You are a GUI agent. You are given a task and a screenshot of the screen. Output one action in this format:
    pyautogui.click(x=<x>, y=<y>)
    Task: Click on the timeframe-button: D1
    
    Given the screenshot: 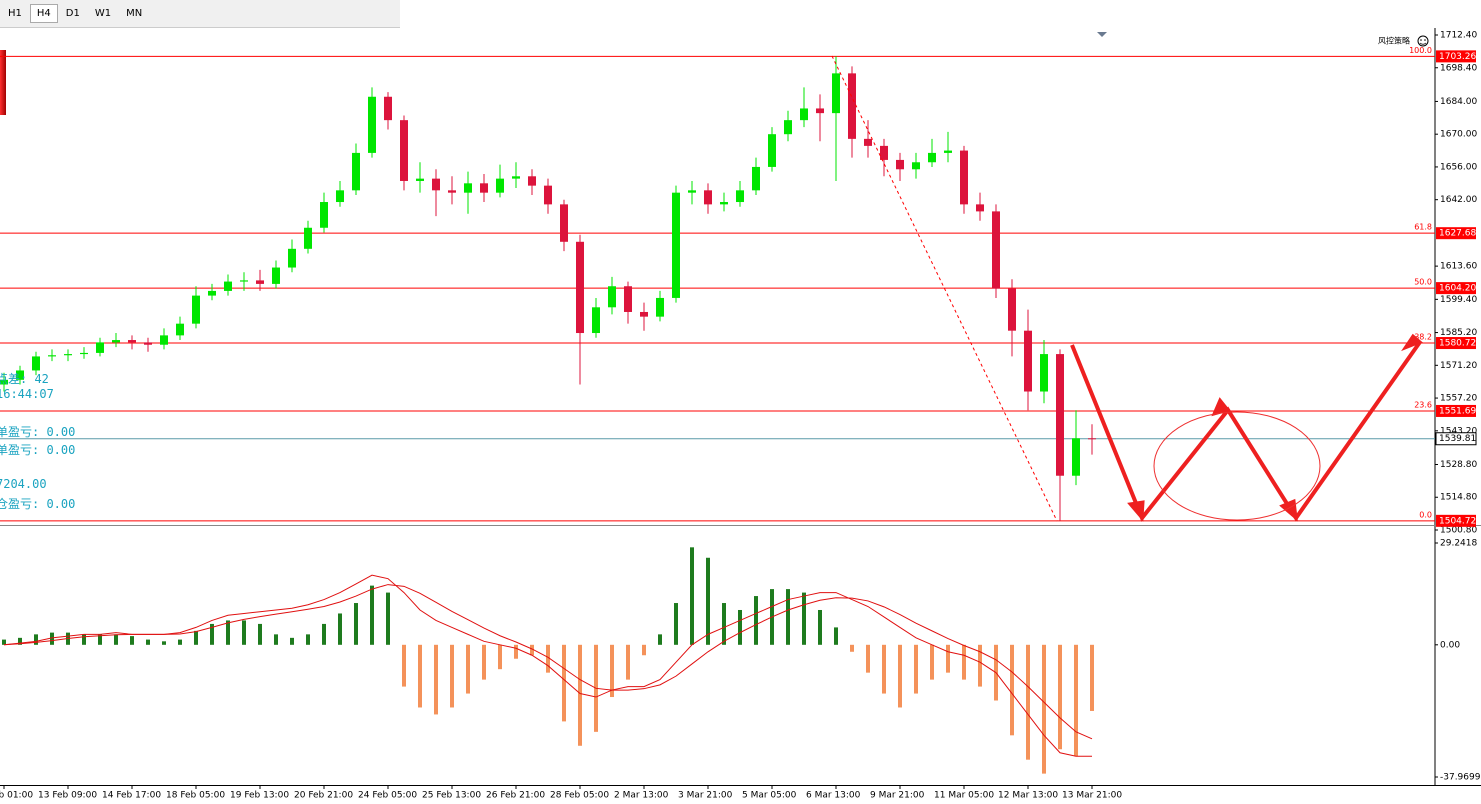 What is the action you would take?
    pyautogui.click(x=72, y=13)
    